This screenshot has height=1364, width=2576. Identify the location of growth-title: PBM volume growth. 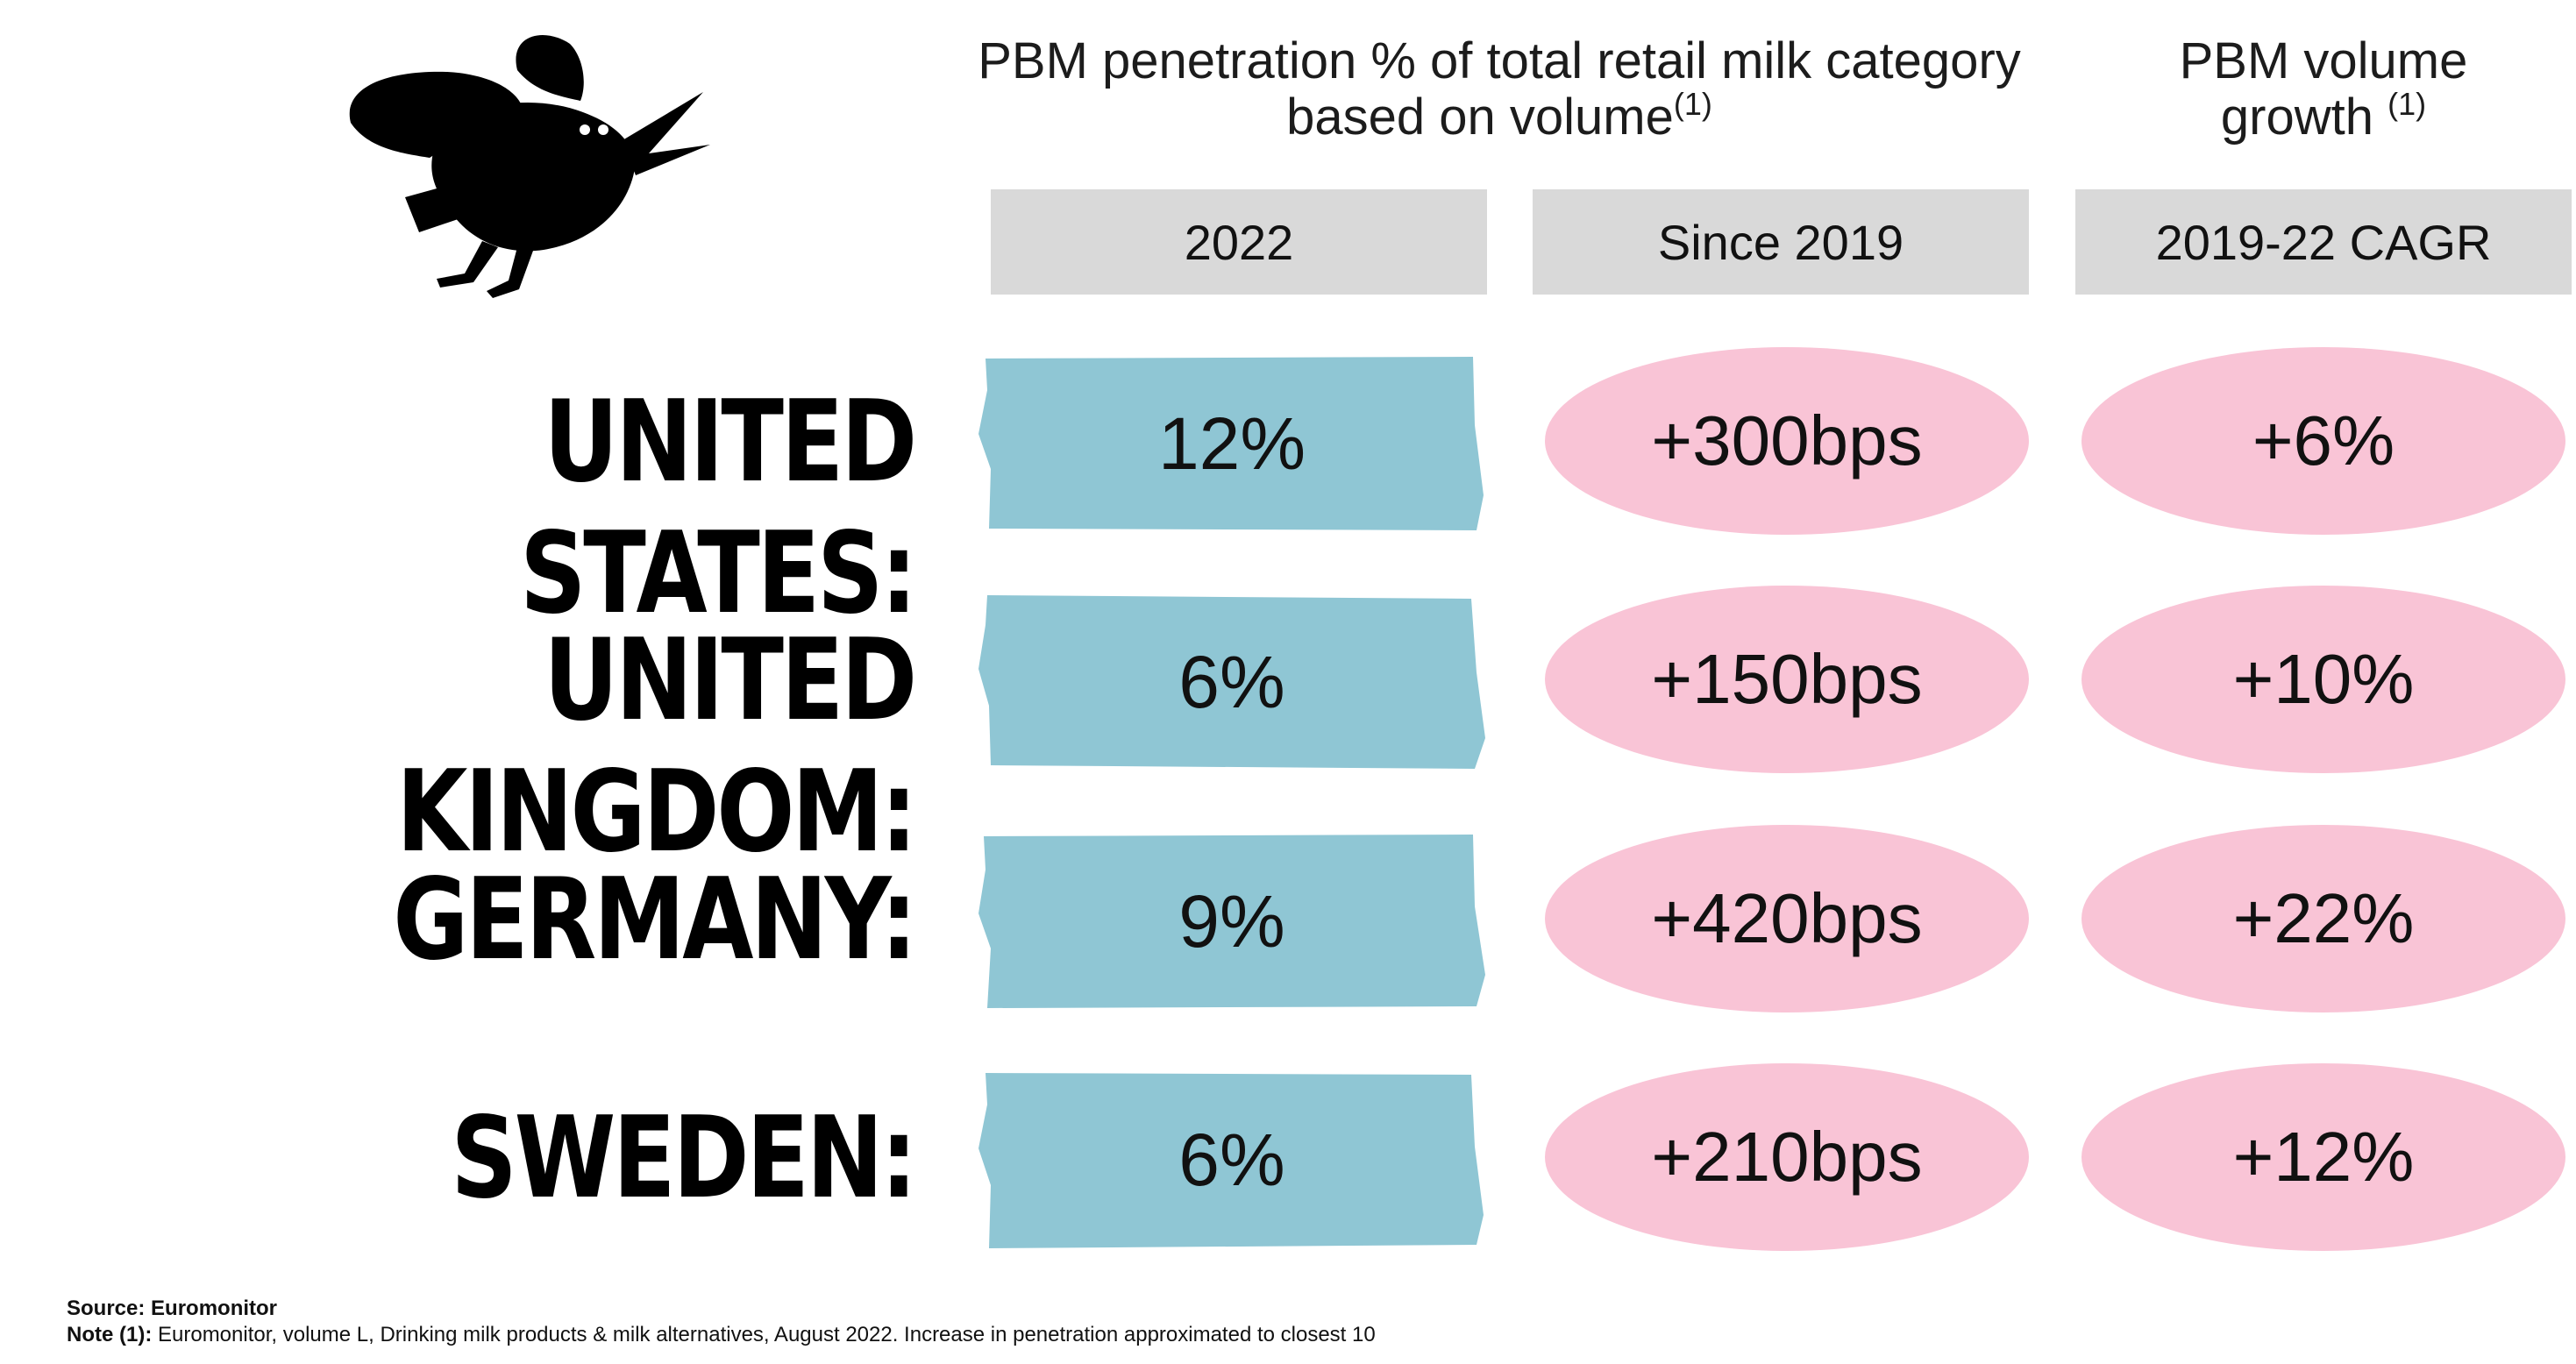
(2323, 89).